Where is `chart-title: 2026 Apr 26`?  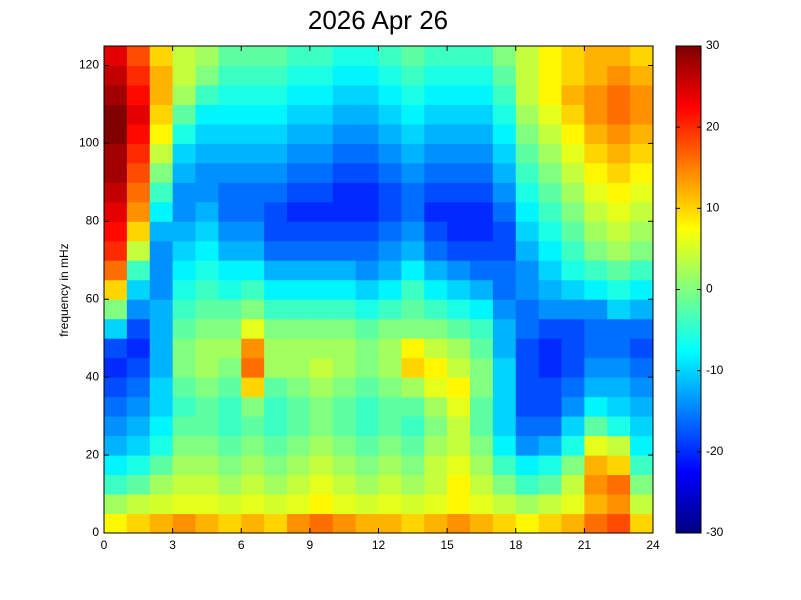 chart-title: 2026 Apr 26 is located at coordinates (378, 20).